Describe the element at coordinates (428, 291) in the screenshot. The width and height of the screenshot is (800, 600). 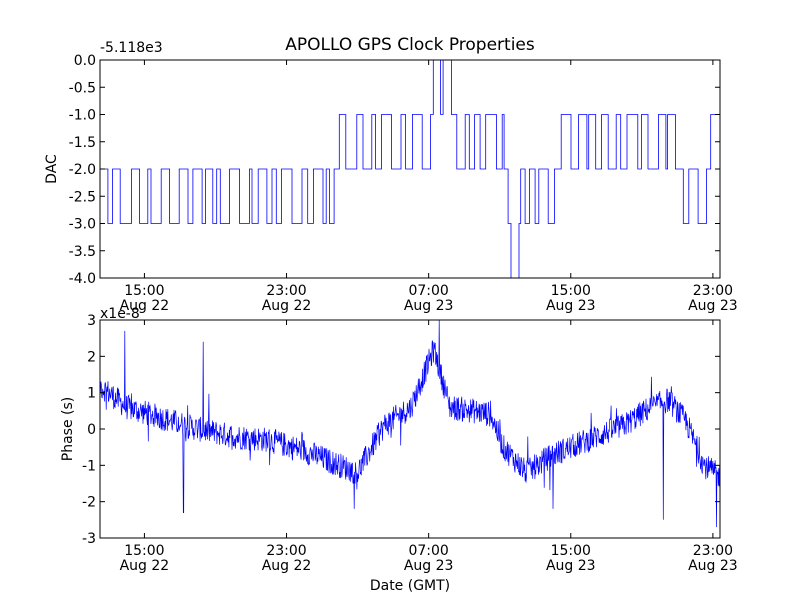
I see `dac-x-tick-time: 07:00` at that location.